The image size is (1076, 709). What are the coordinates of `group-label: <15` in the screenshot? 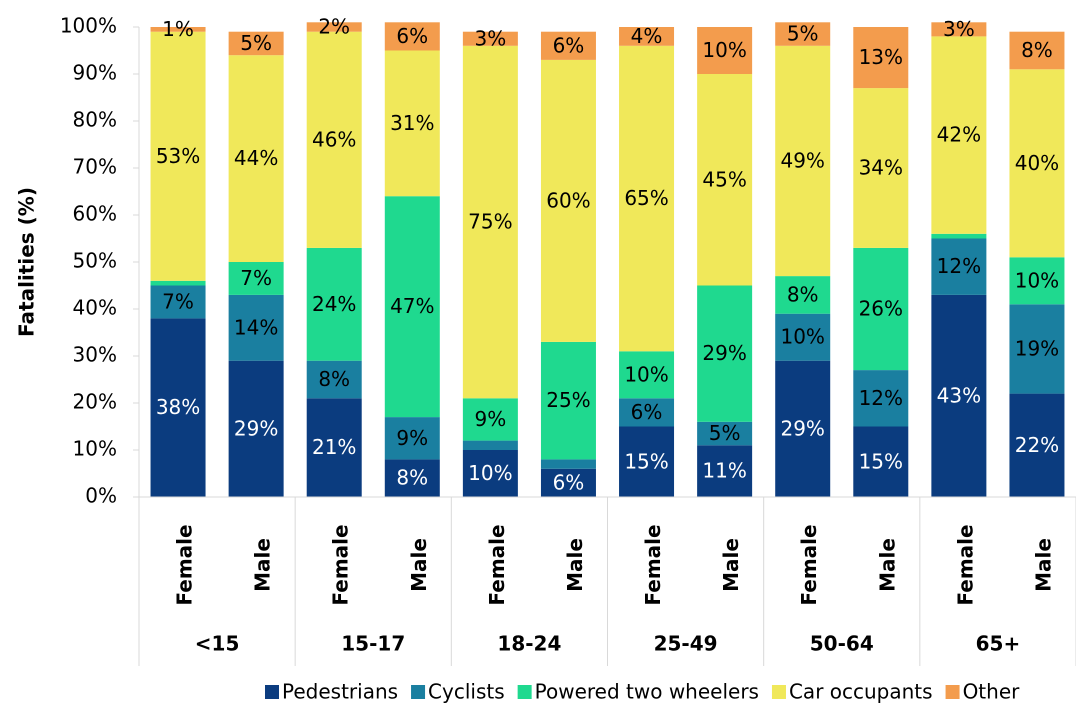 It's located at (217, 644).